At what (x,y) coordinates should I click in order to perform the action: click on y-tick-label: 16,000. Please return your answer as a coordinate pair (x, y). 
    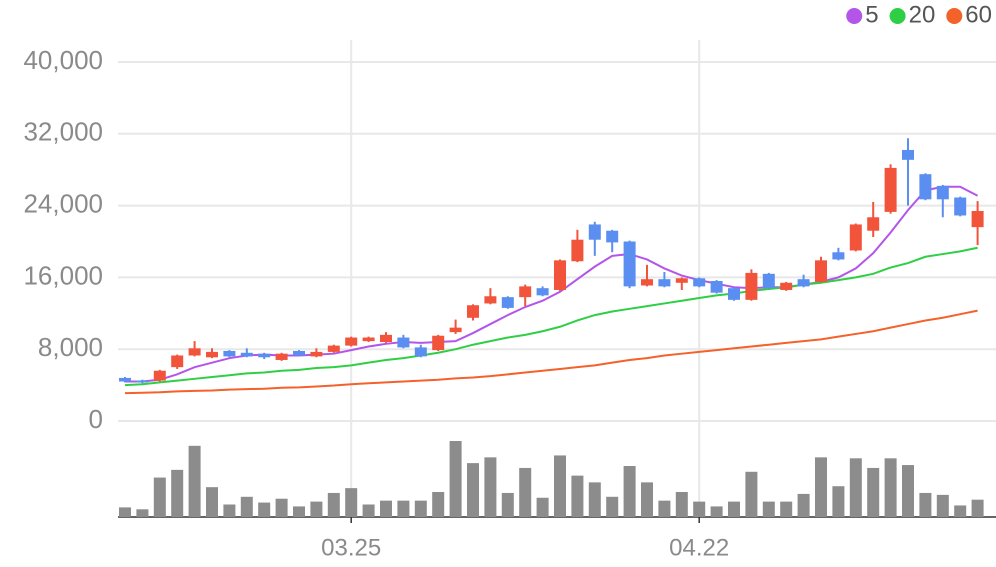
    Looking at the image, I should click on (63, 275).